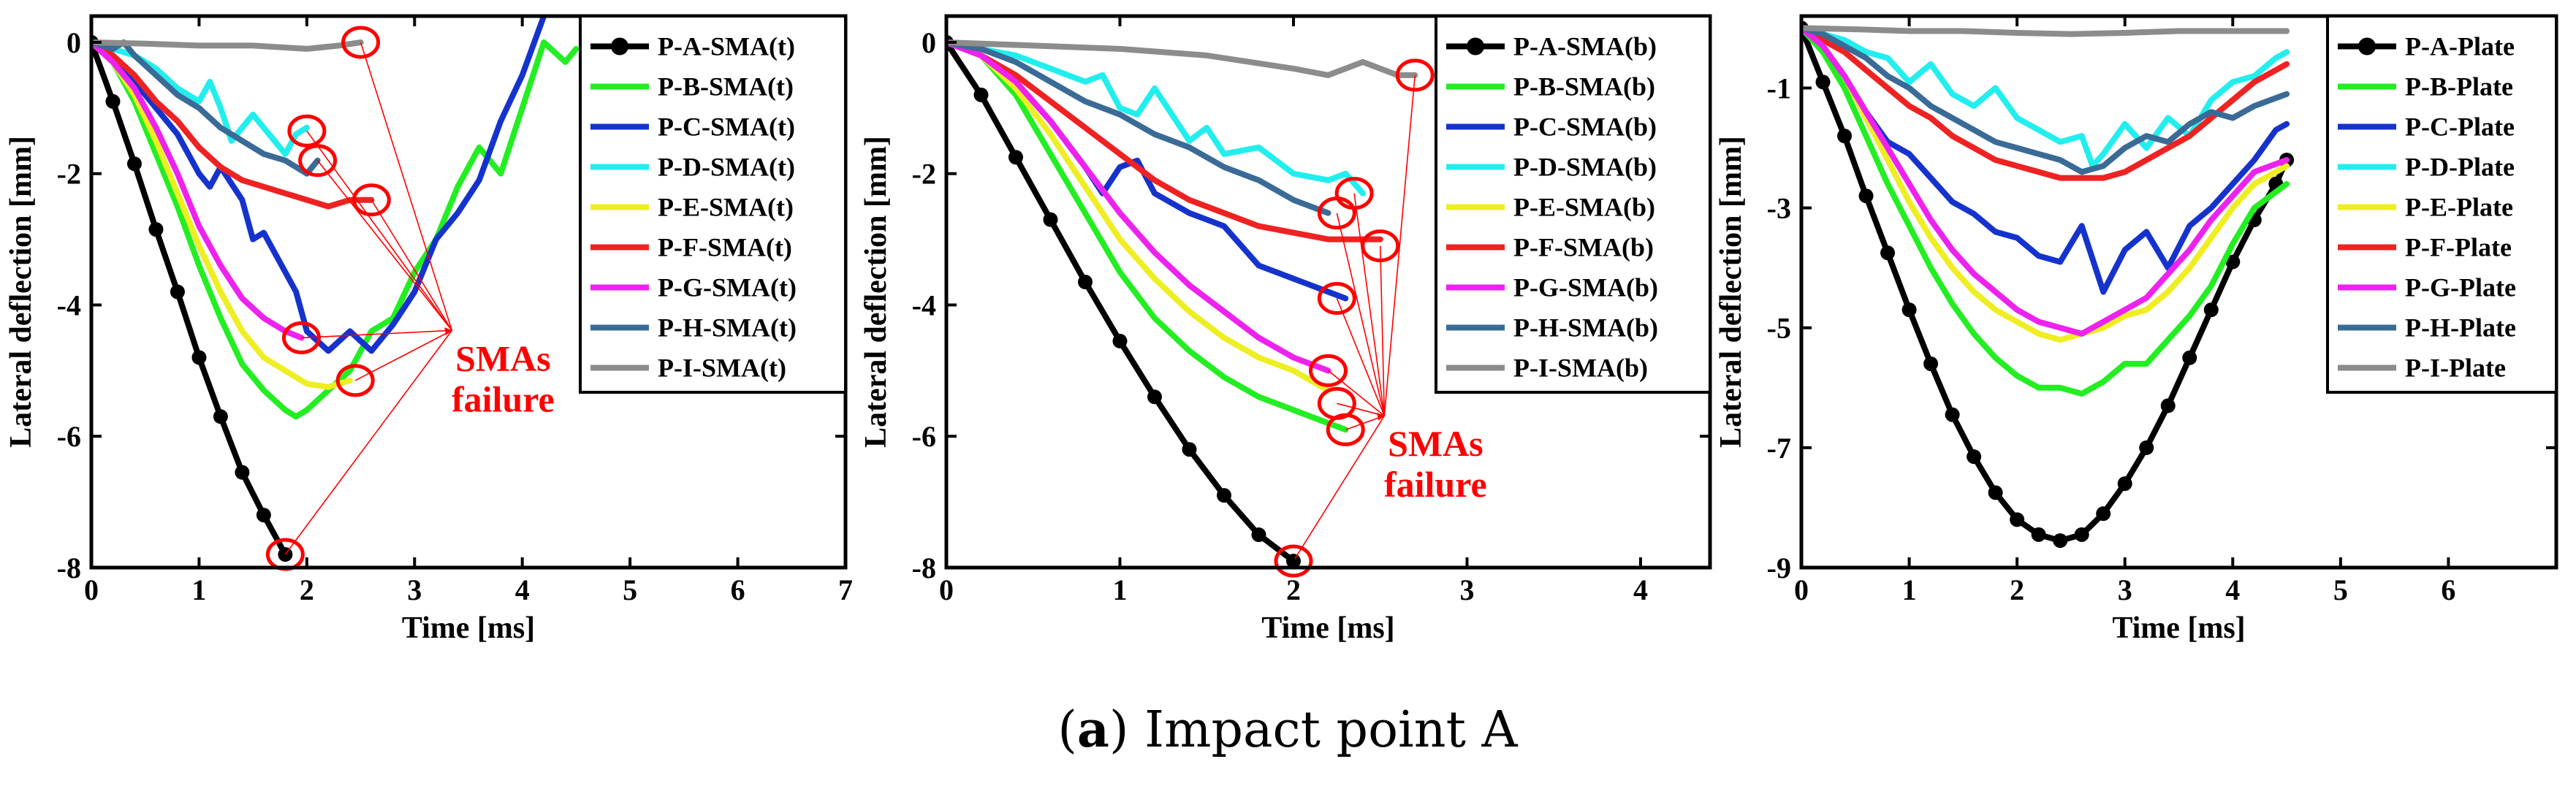  Describe the element at coordinates (2017, 589) in the screenshot. I see `x-tick-label: 2` at that location.